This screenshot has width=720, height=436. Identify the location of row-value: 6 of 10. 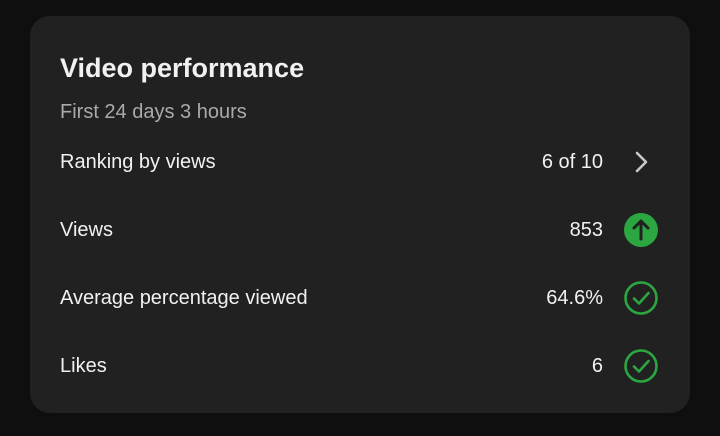
(572, 162).